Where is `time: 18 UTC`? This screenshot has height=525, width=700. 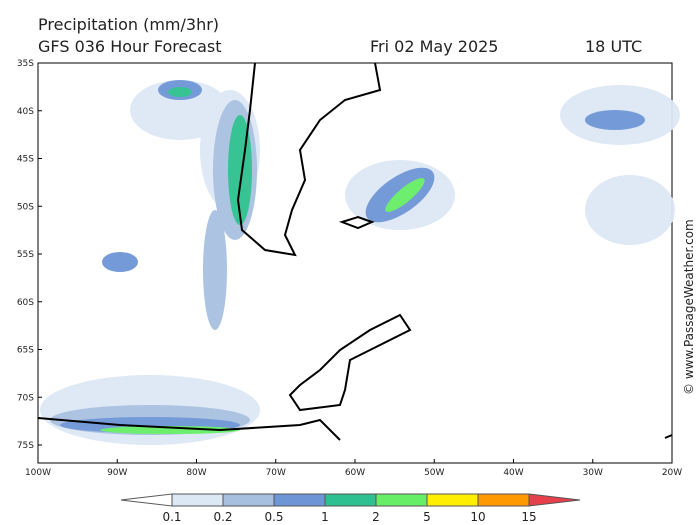
time: 18 UTC is located at coordinates (613, 46).